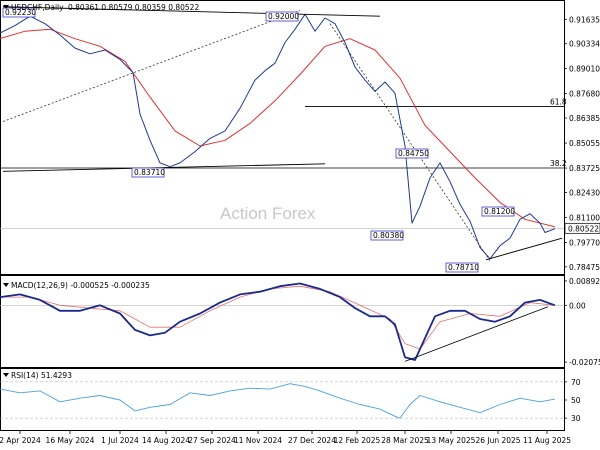 Image resolution: width=600 pixels, height=450 pixels. I want to click on y-tick-label: 0.91635, so click(584, 19).